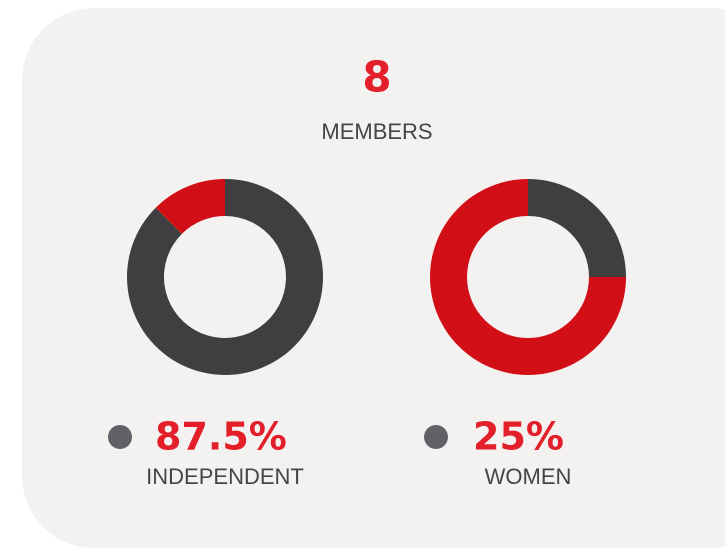 This screenshot has width=725, height=560. Describe the element at coordinates (376, 131) in the screenshot. I see `member-label: MEMBERS` at that location.